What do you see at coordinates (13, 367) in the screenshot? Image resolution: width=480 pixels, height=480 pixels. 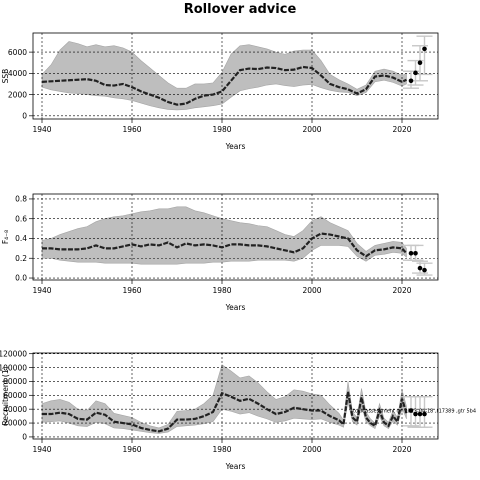 I see `y-tick-label: 100000` at bounding box center [13, 367].